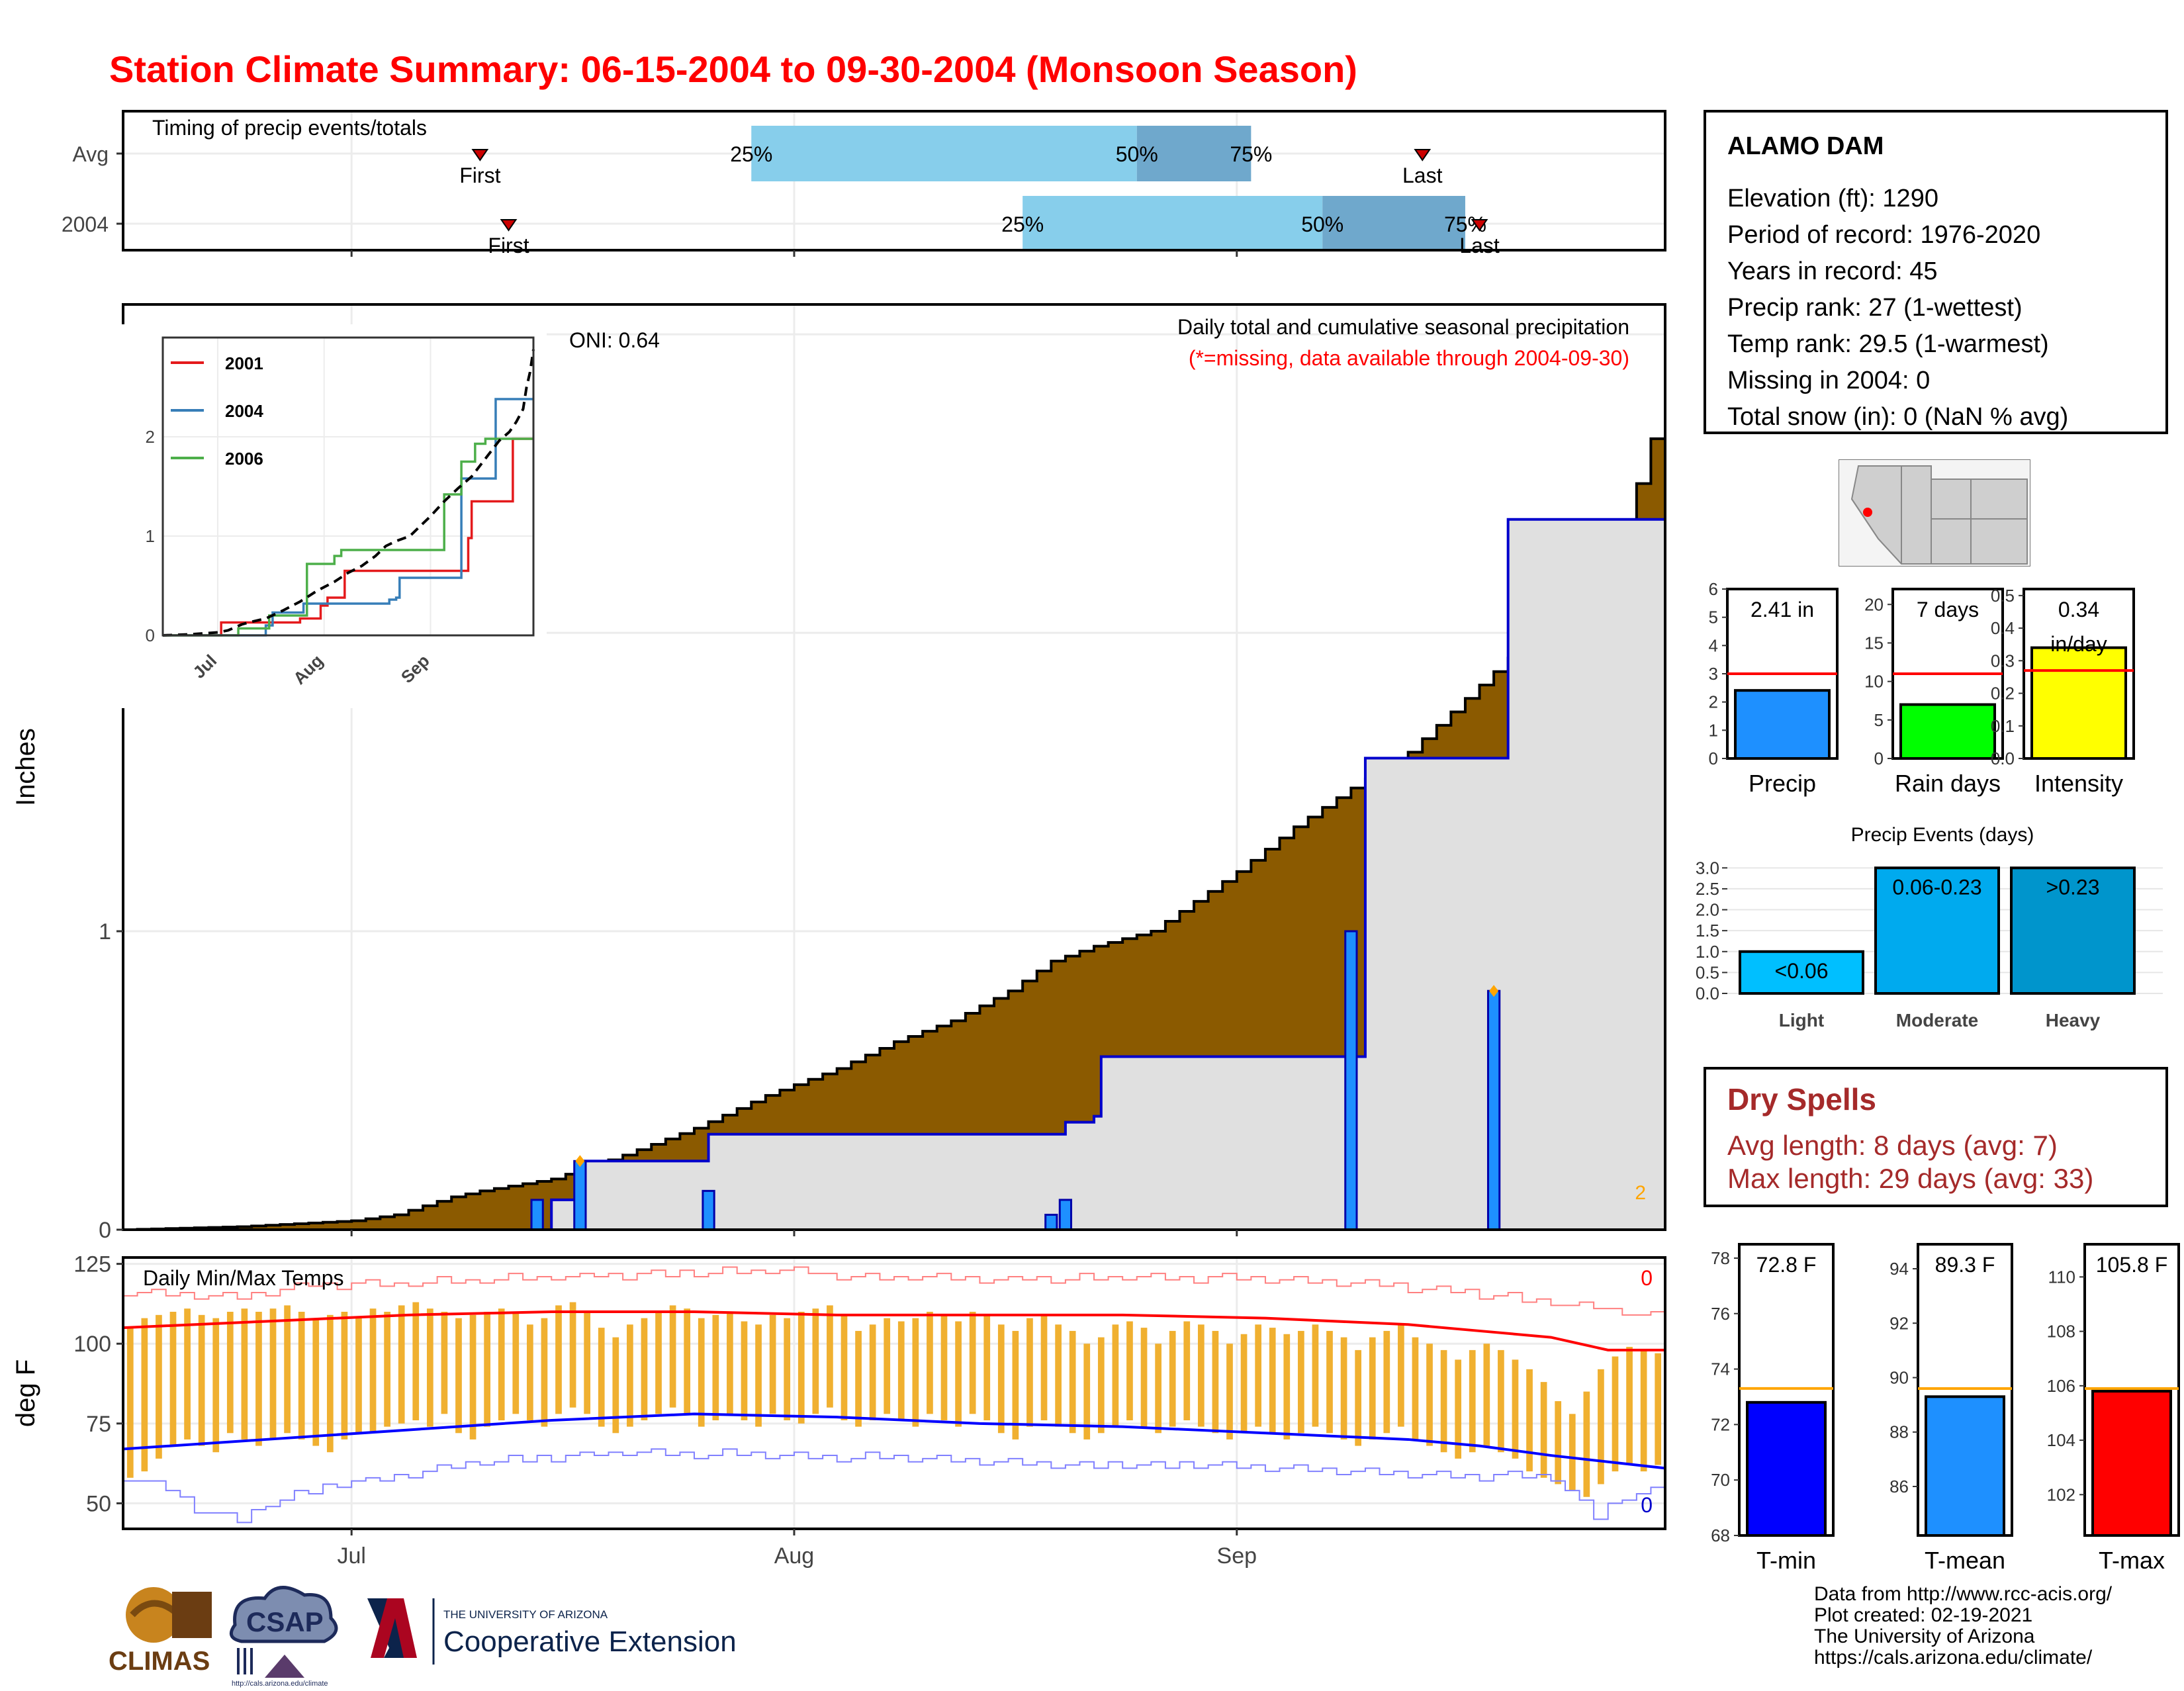 The height and width of the screenshot is (1691, 2184). Describe the element at coordinates (795, 1556) in the screenshot. I see `temp-x-tick-label: Aug` at that location.